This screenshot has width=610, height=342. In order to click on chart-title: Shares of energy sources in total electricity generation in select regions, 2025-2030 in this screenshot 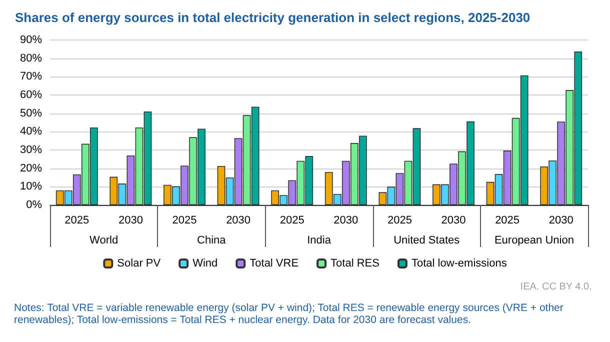, I will do `click(272, 17)`.